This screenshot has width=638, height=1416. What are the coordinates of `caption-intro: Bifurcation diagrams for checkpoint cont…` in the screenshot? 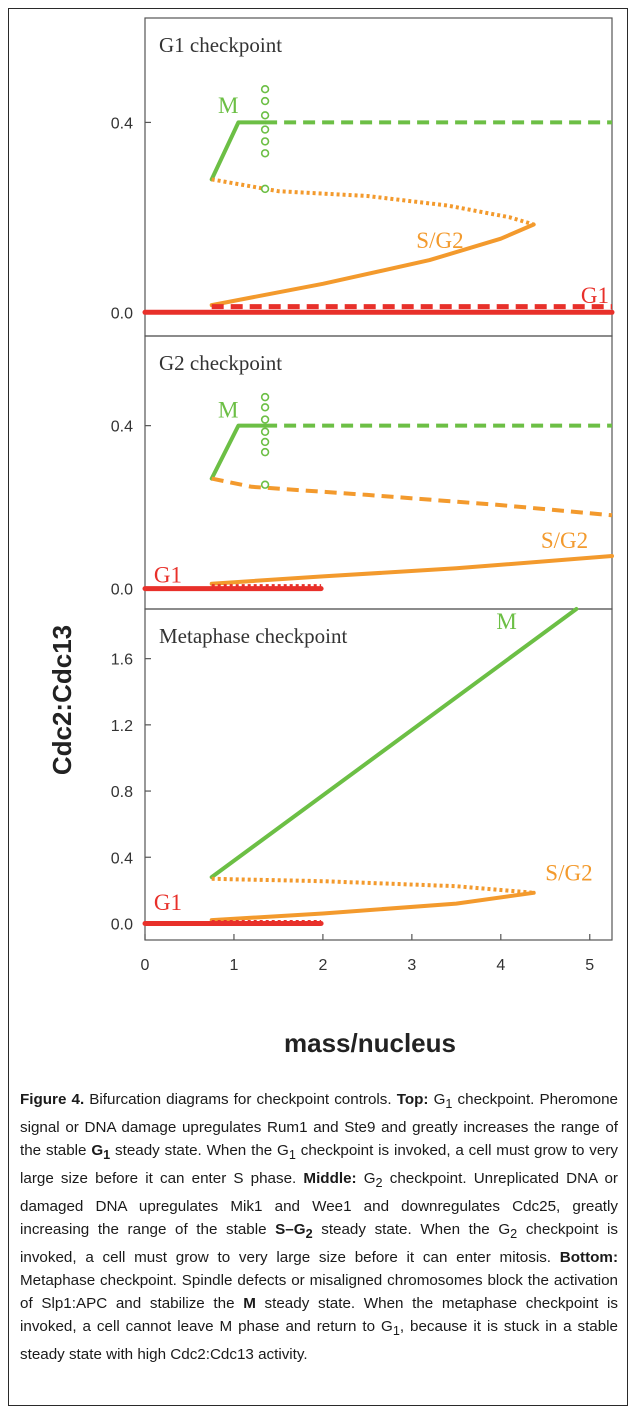 It's located at (240, 1099).